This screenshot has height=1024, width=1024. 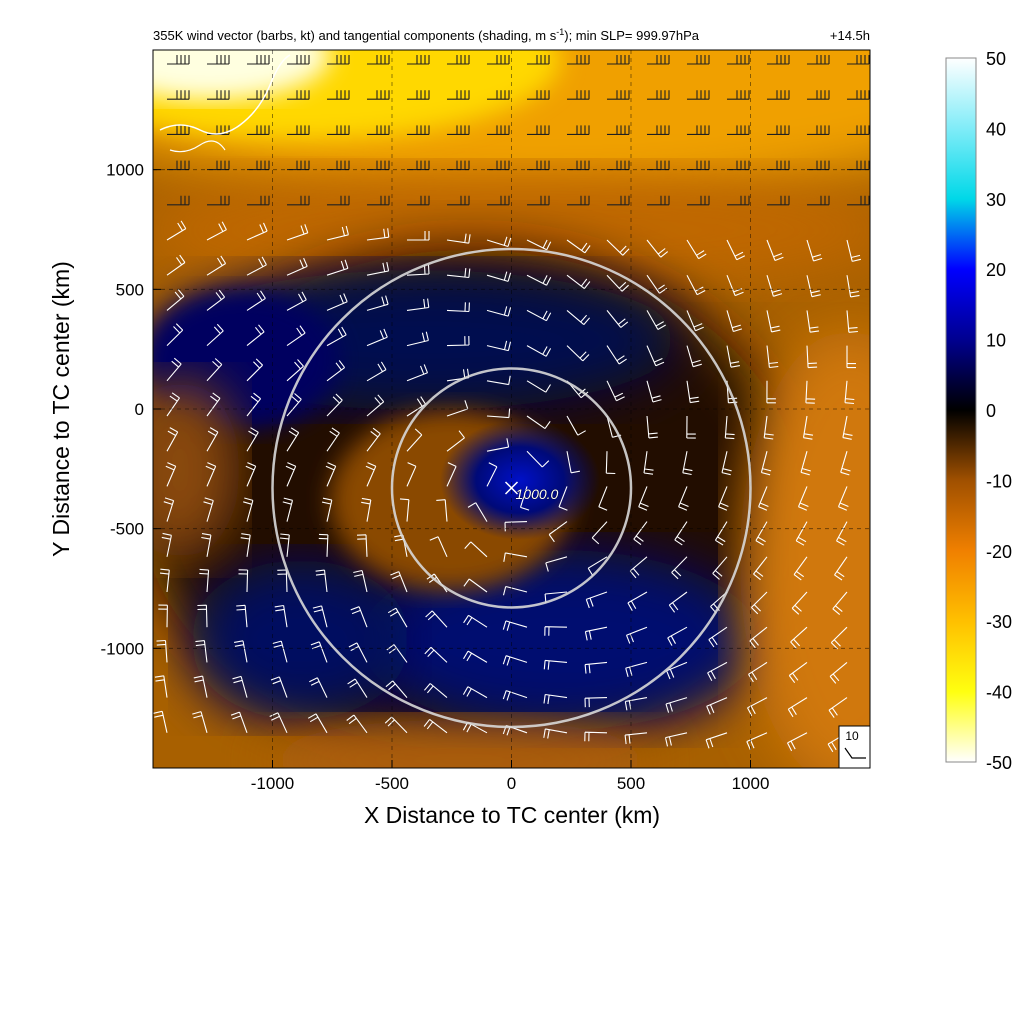 What do you see at coordinates (852, 736) in the screenshot?
I see `barb-reference-label: 10` at bounding box center [852, 736].